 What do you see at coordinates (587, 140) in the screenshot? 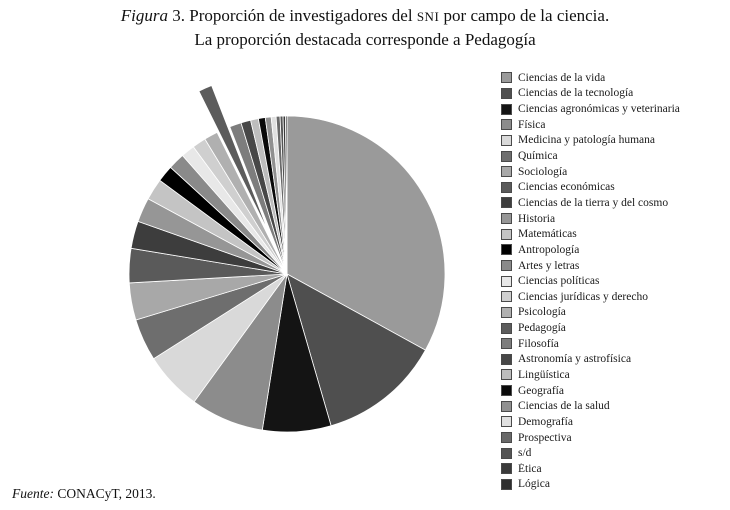
I see `legend-label: Medicina y patología humana` at bounding box center [587, 140].